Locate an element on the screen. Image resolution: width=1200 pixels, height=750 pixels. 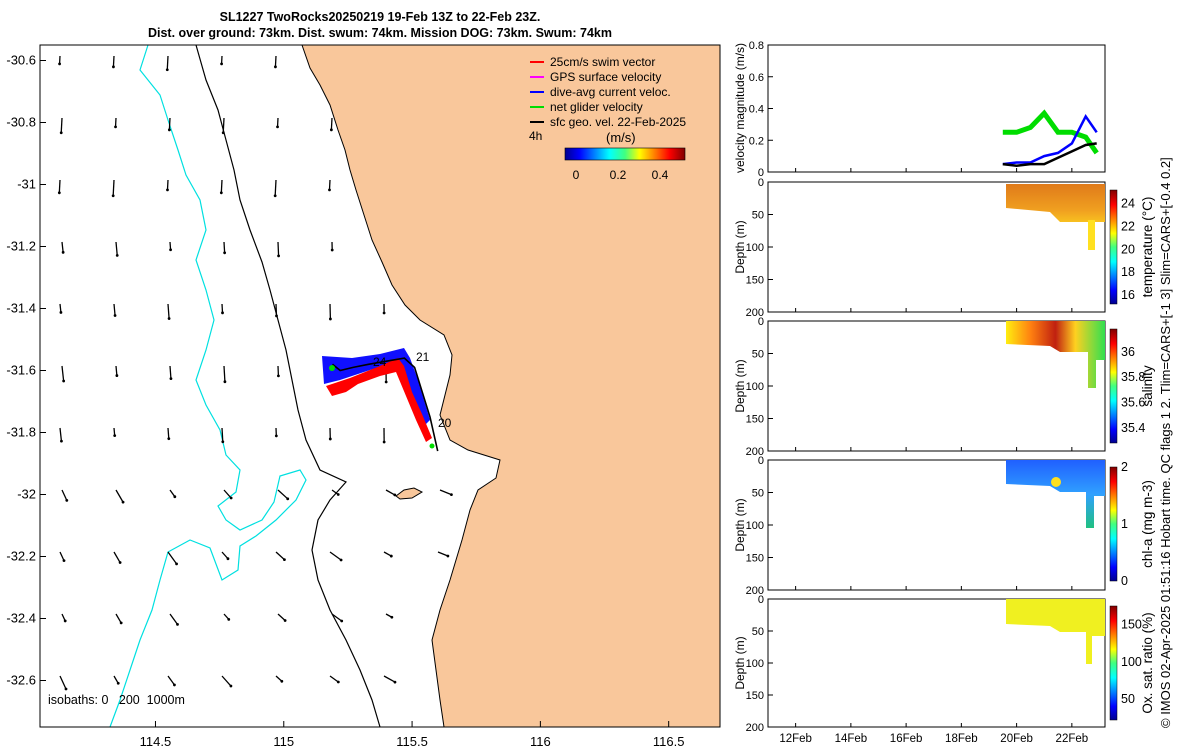
legend-label: net glider velocity is located at coordinates (596, 107).